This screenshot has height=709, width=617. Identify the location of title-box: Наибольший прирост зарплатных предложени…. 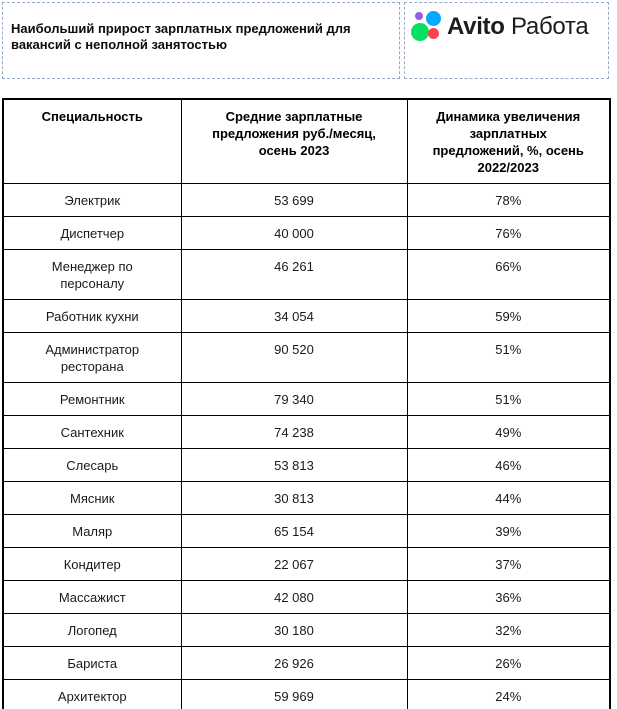
(201, 40).